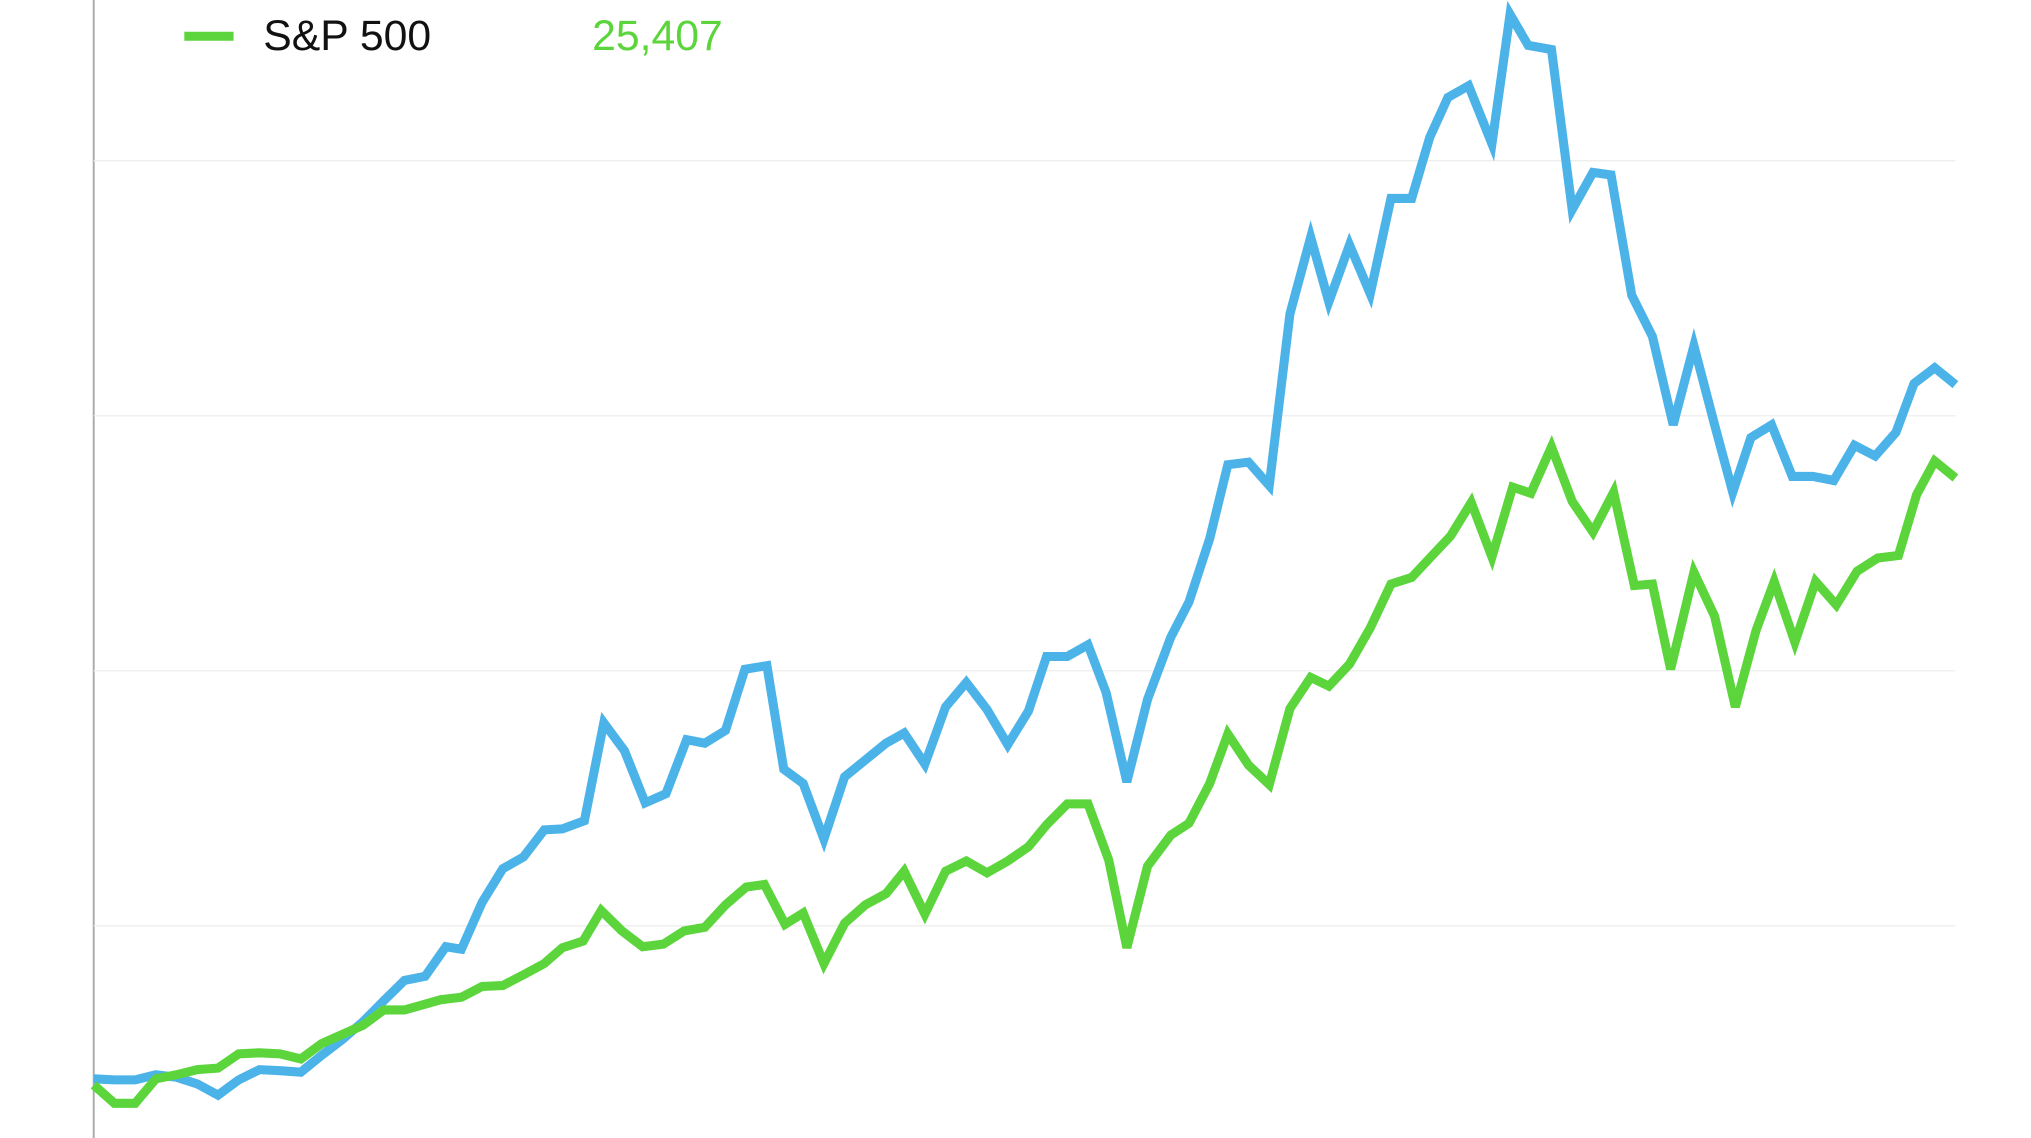  What do you see at coordinates (657, 36) in the screenshot?
I see `legend-value: 25,407` at bounding box center [657, 36].